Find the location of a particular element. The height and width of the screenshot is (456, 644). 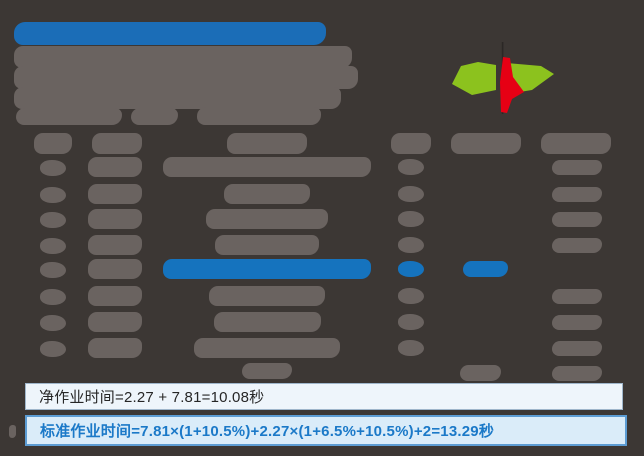

butterfly-ribbon-icon is located at coordinates (503, 78).